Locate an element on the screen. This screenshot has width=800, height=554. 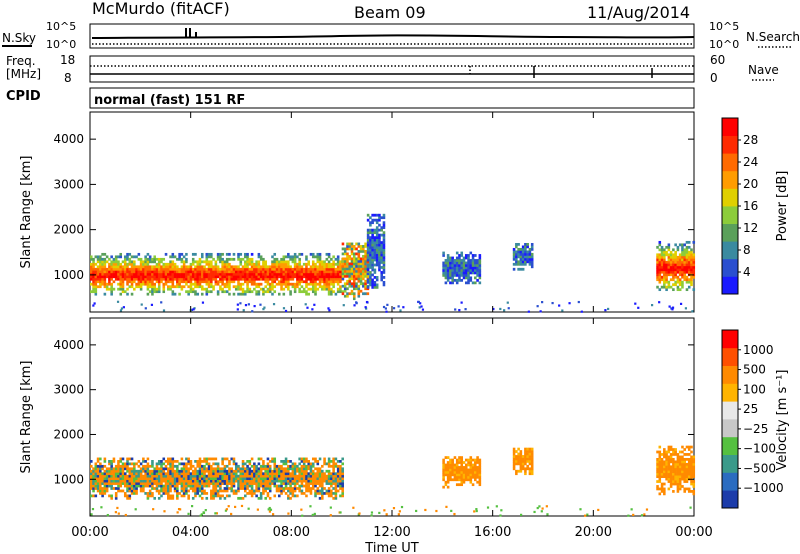
colorbar-tick-label: −500 is located at coordinates (759, 468).